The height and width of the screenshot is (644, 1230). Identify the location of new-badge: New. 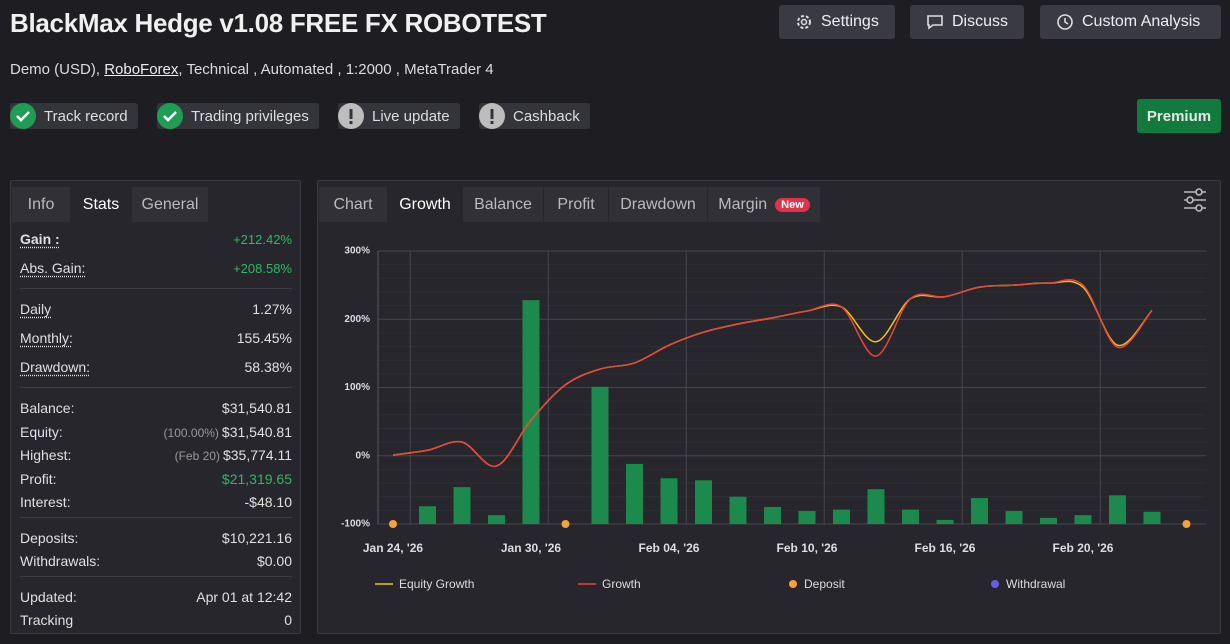
(792, 204).